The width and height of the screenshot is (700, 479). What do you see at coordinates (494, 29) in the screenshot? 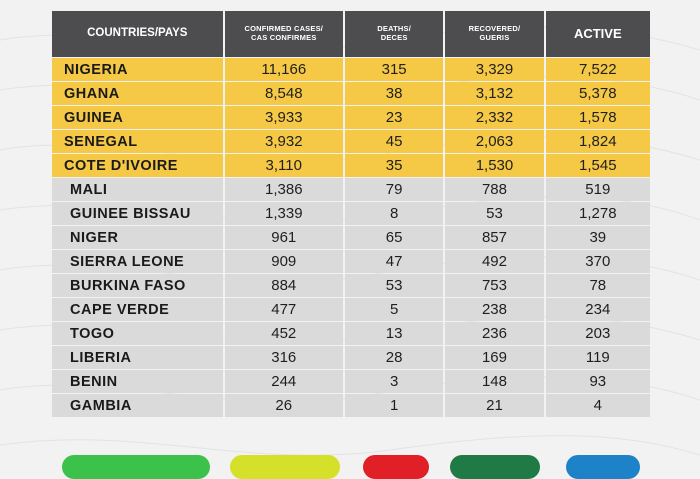
I see `header-recovered-line1: RECOVERED/` at bounding box center [494, 29].